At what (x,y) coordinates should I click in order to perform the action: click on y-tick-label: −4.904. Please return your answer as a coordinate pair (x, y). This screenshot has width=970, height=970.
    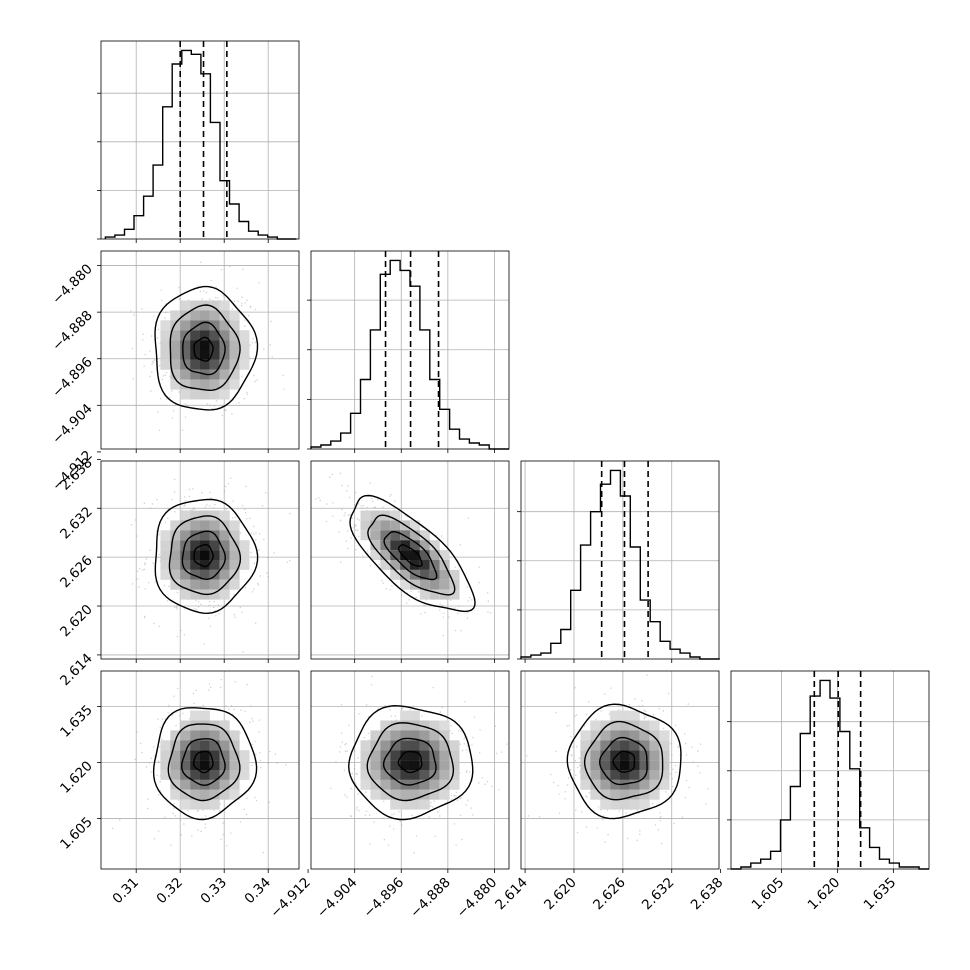
    Looking at the image, I should click on (72, 424).